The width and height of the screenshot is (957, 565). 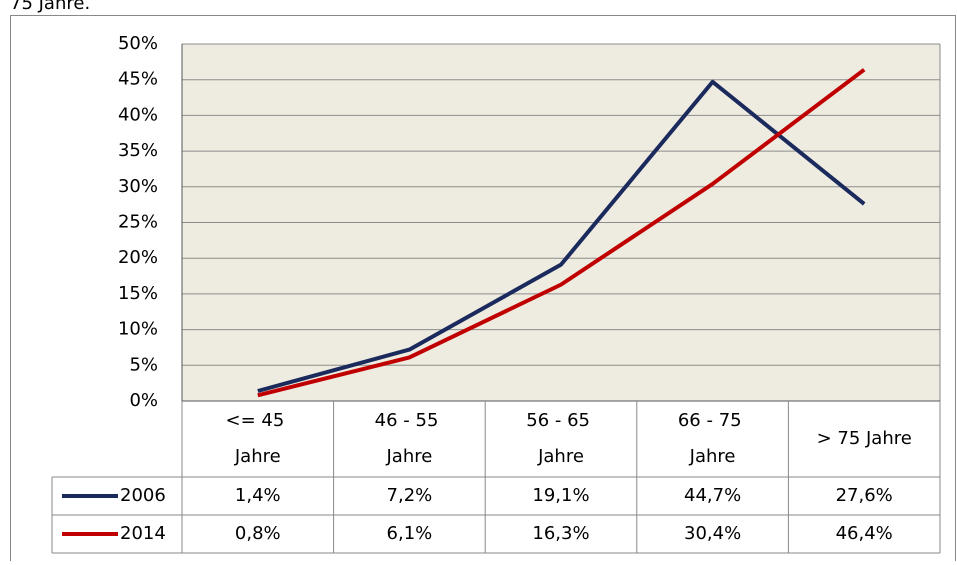 What do you see at coordinates (410, 495) in the screenshot?
I see `table-value: 7,2%` at bounding box center [410, 495].